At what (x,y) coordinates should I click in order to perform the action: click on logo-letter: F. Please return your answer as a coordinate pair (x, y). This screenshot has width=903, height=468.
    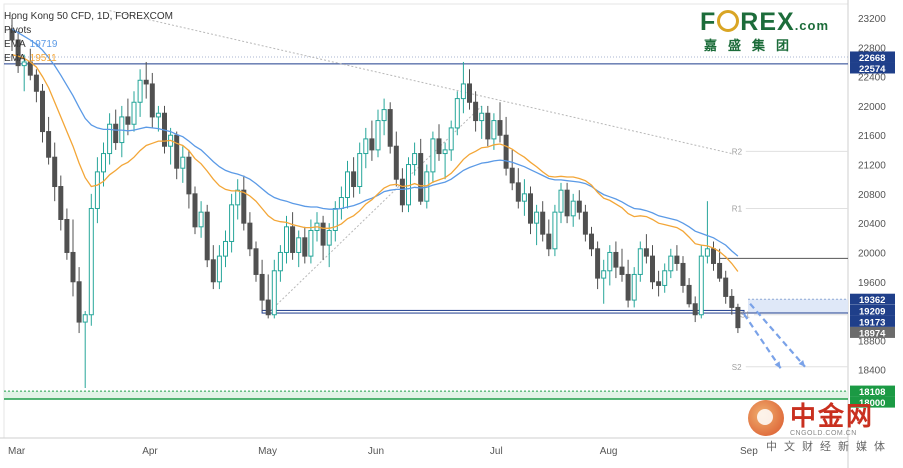
    Looking at the image, I should click on (708, 22).